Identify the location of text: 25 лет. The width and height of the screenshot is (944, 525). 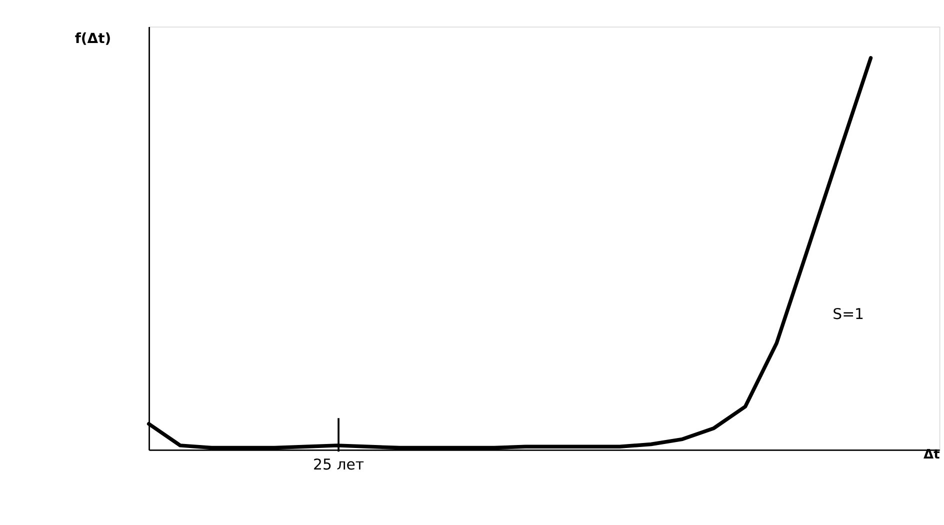
(338, 464).